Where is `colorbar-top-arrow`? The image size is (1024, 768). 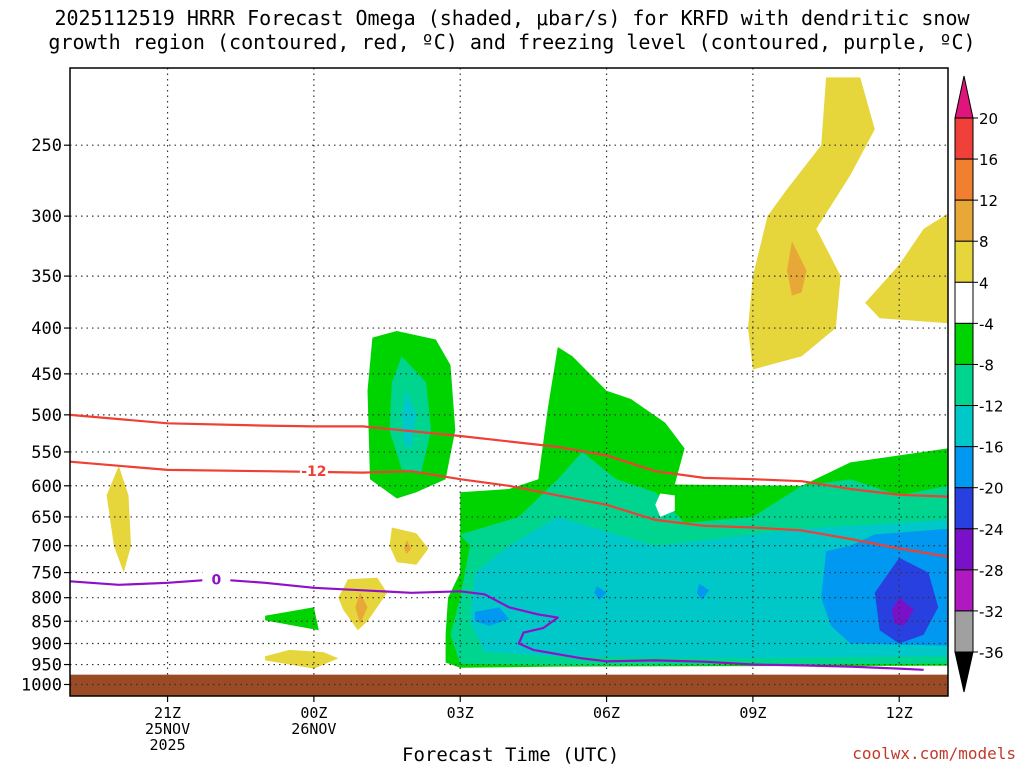 colorbar-top-arrow is located at coordinates (964, 97).